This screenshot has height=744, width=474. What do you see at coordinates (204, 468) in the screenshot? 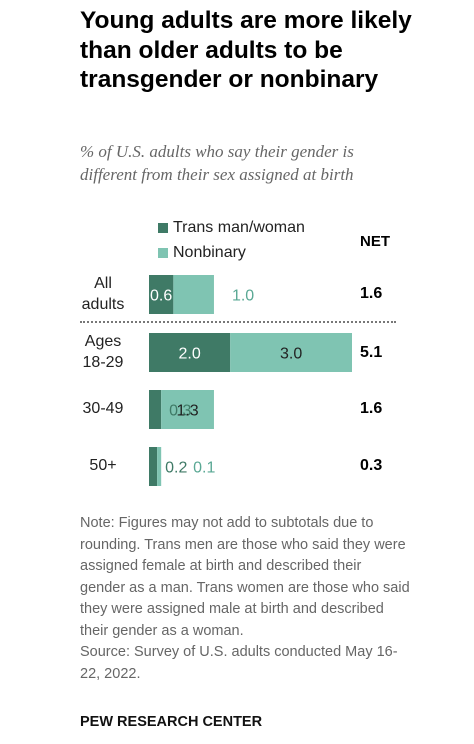
I see `value-label-nonbinary-50-: 0.1` at bounding box center [204, 468].